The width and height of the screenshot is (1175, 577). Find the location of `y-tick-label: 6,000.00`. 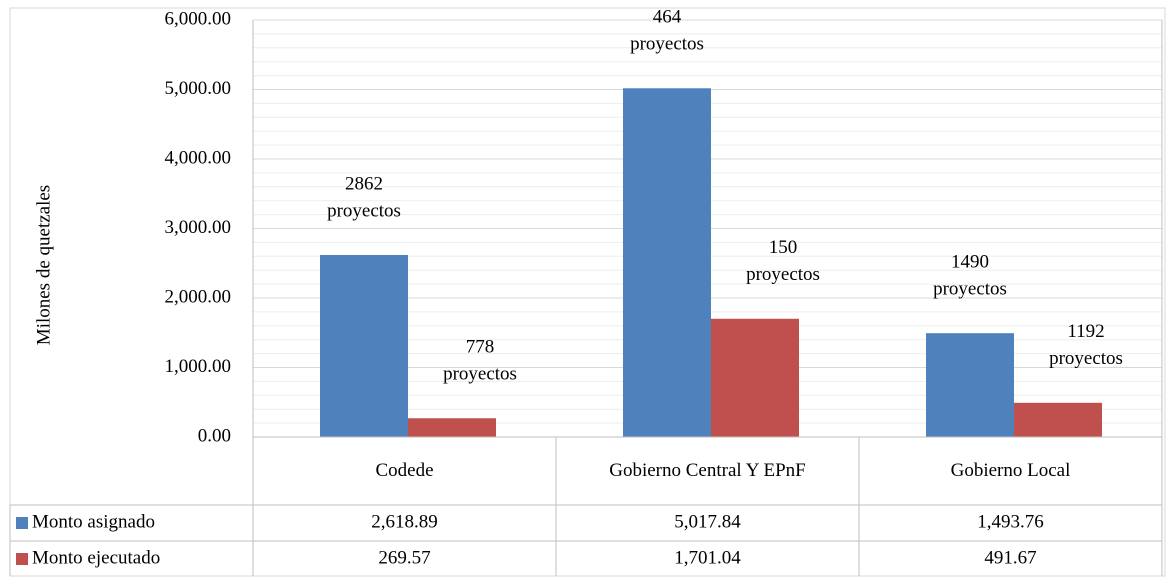

y-tick-label: 6,000.00 is located at coordinates (198, 18).